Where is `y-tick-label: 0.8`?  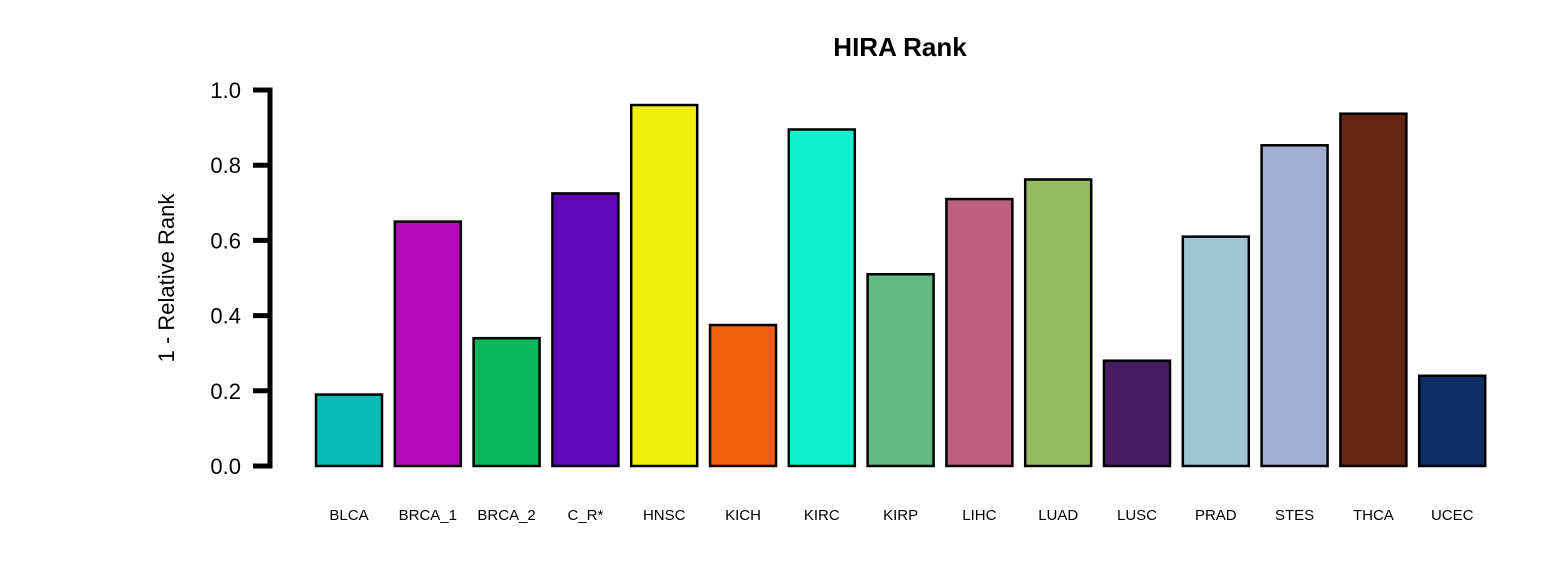
y-tick-label: 0.8 is located at coordinates (225, 165).